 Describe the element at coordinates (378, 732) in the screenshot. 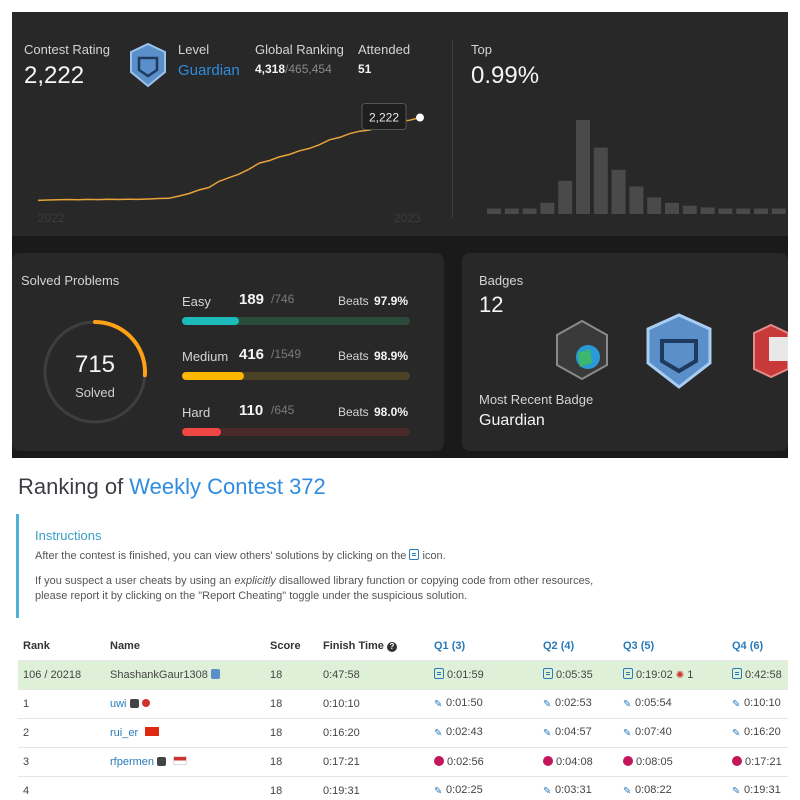

I see `finish-time-cell: 0:16:20` at that location.